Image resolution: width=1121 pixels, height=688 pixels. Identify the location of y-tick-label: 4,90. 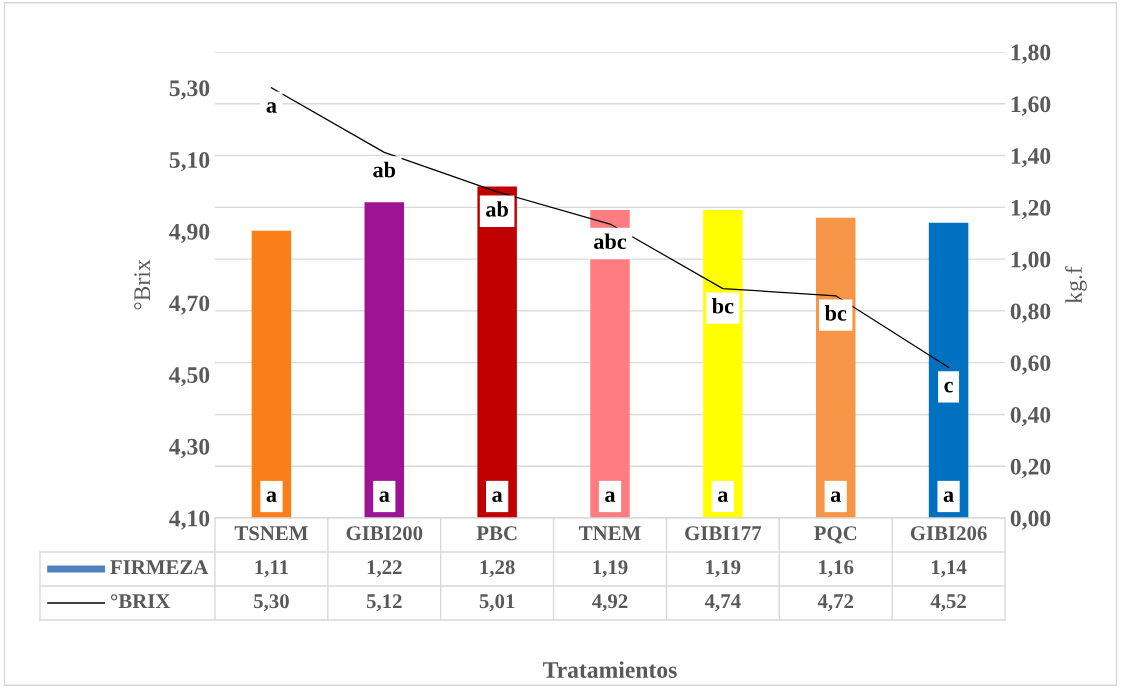
(189, 233).